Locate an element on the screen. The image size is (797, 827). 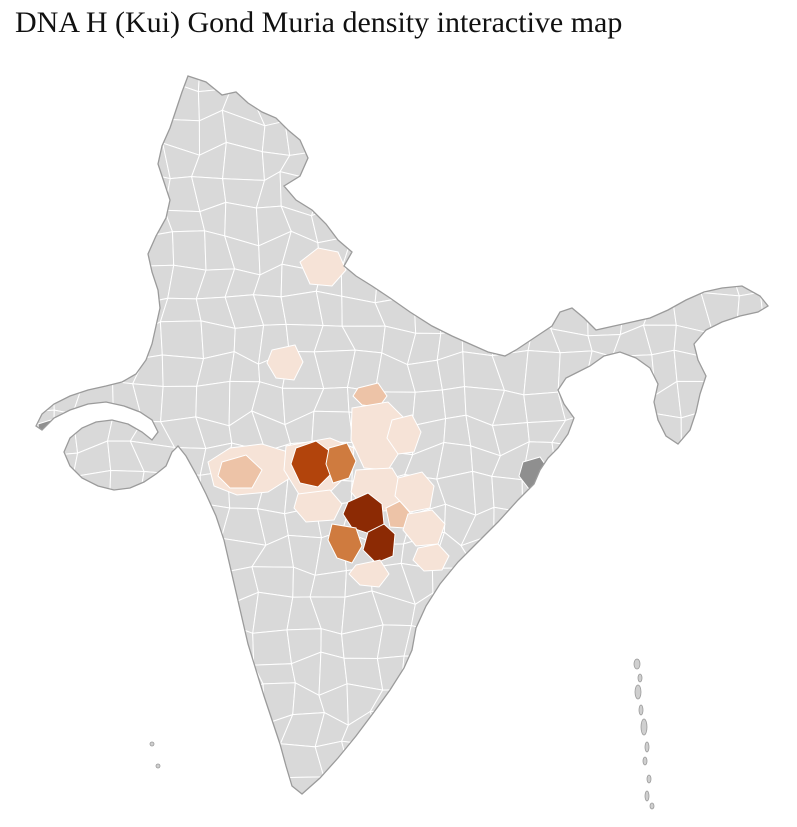
district-up-light is located at coordinates (285, 362).